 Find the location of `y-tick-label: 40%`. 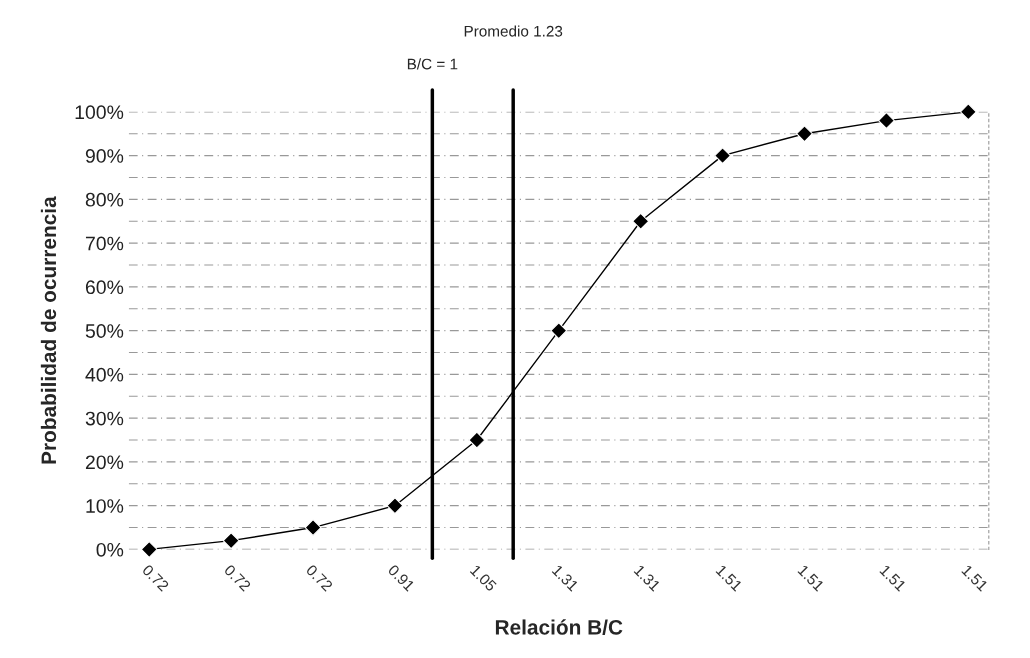

y-tick-label: 40% is located at coordinates (104, 374).